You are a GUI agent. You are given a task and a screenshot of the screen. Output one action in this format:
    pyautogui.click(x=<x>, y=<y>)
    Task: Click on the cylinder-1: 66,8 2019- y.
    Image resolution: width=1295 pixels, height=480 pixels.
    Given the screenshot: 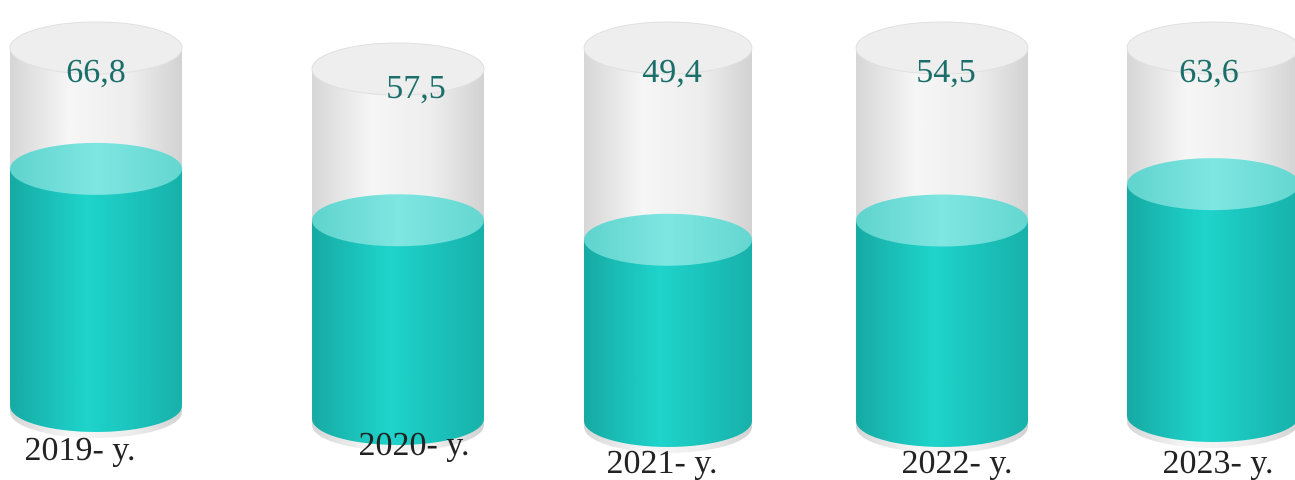 What is the action you would take?
    pyautogui.click(x=96, y=244)
    